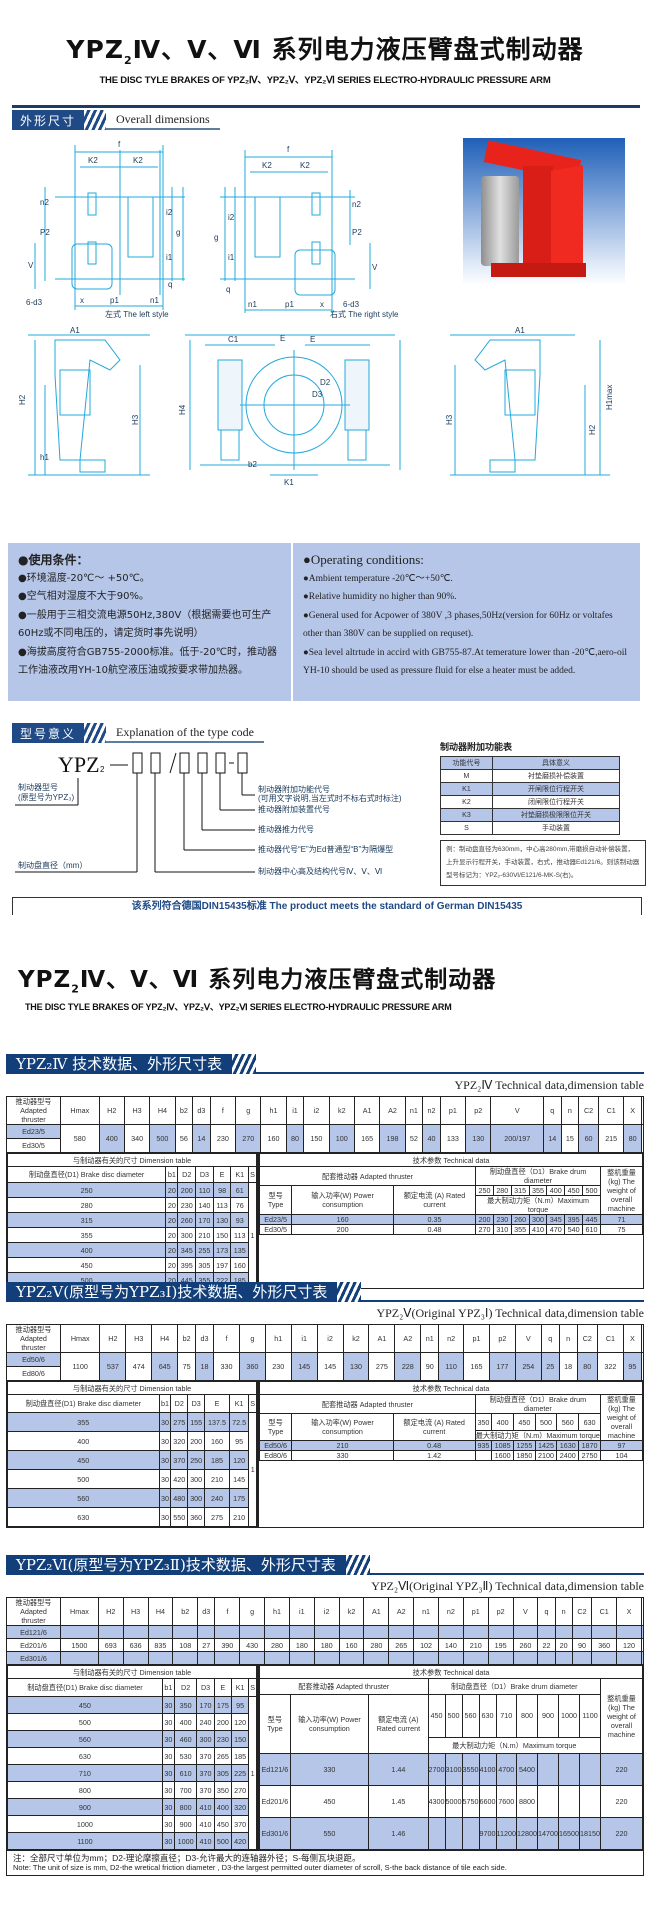  I want to click on cell: 18150, so click(590, 1833).